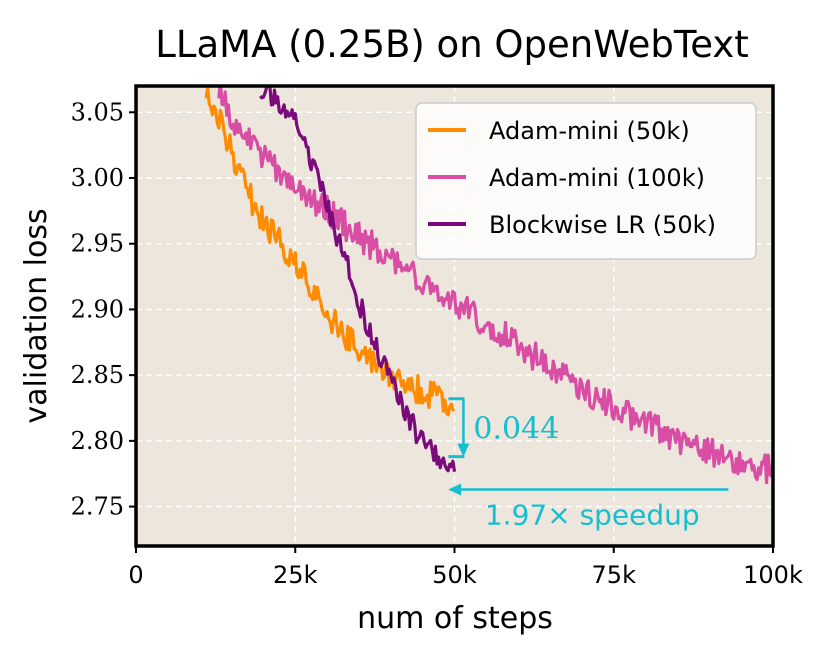  Describe the element at coordinates (97, 309) in the screenshot. I see `y-tick-label: 2.90` at that location.